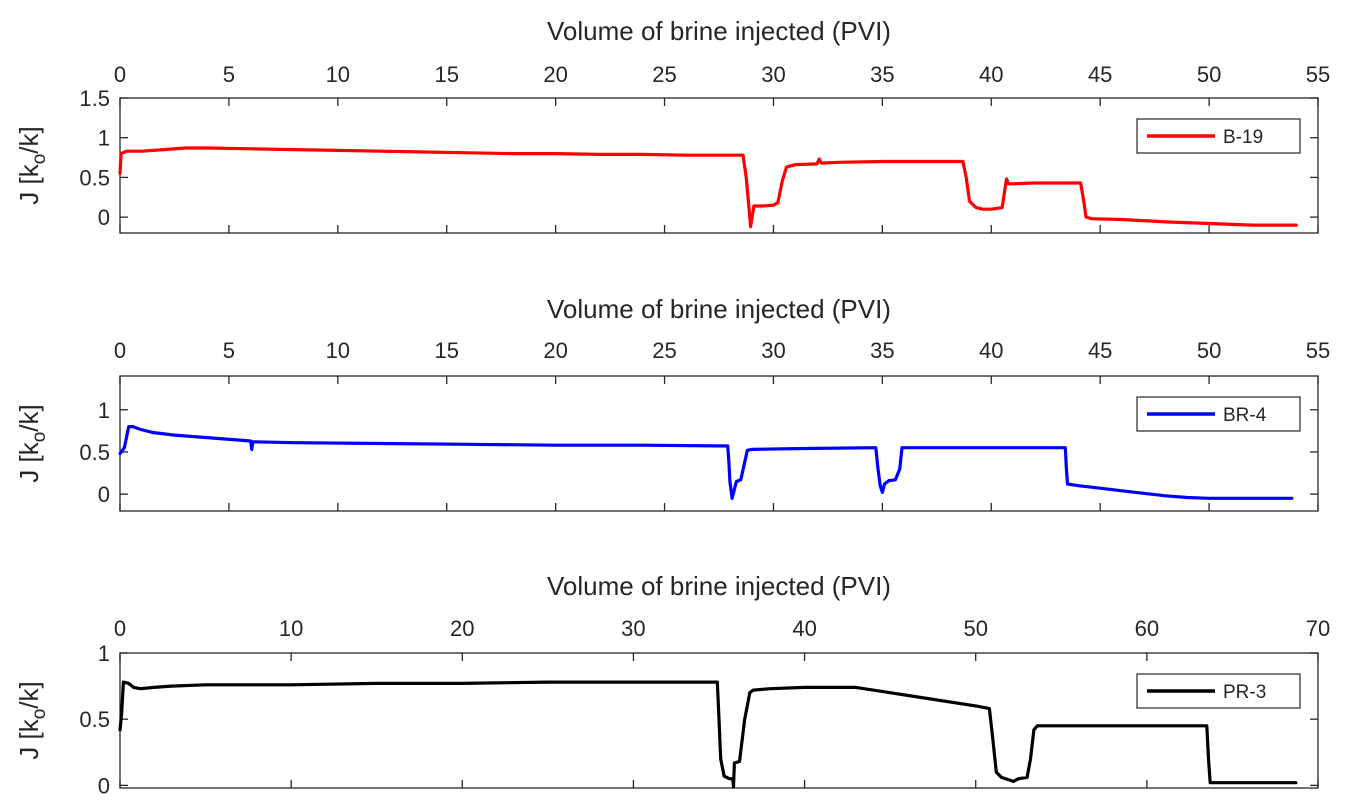 Image resolution: width=1351 pixels, height=810 pixels. What do you see at coordinates (1147, 628) in the screenshot?
I see `x-tick-label: 60` at bounding box center [1147, 628].